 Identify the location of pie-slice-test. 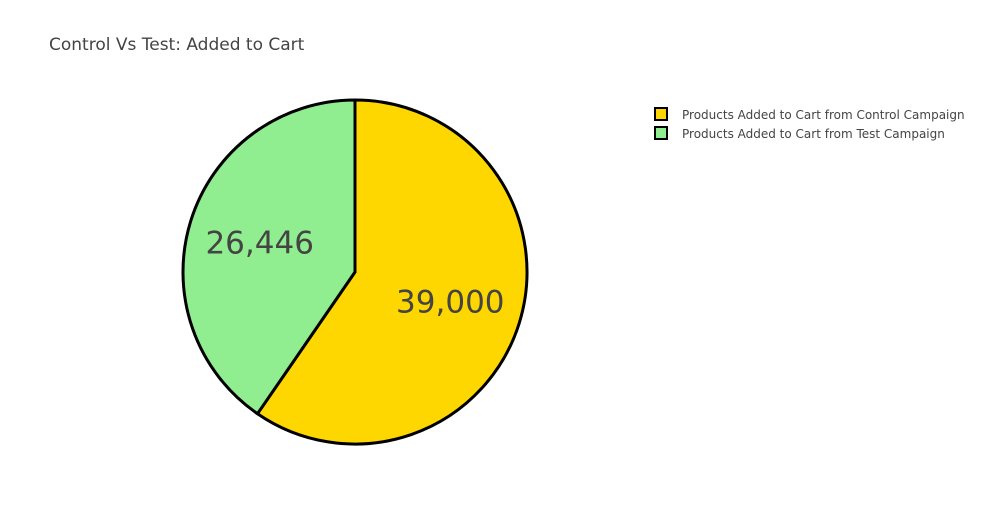
(269, 257).